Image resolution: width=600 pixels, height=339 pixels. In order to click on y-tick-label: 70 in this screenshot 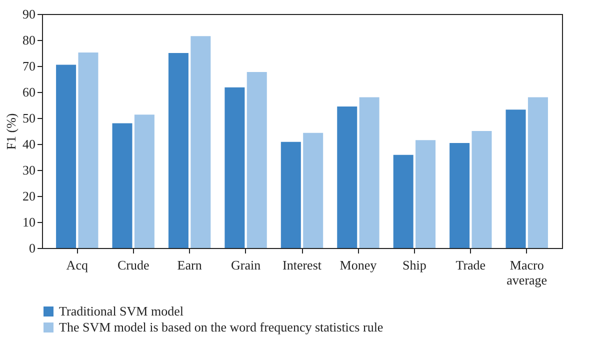, I will do `click(29, 66)`.